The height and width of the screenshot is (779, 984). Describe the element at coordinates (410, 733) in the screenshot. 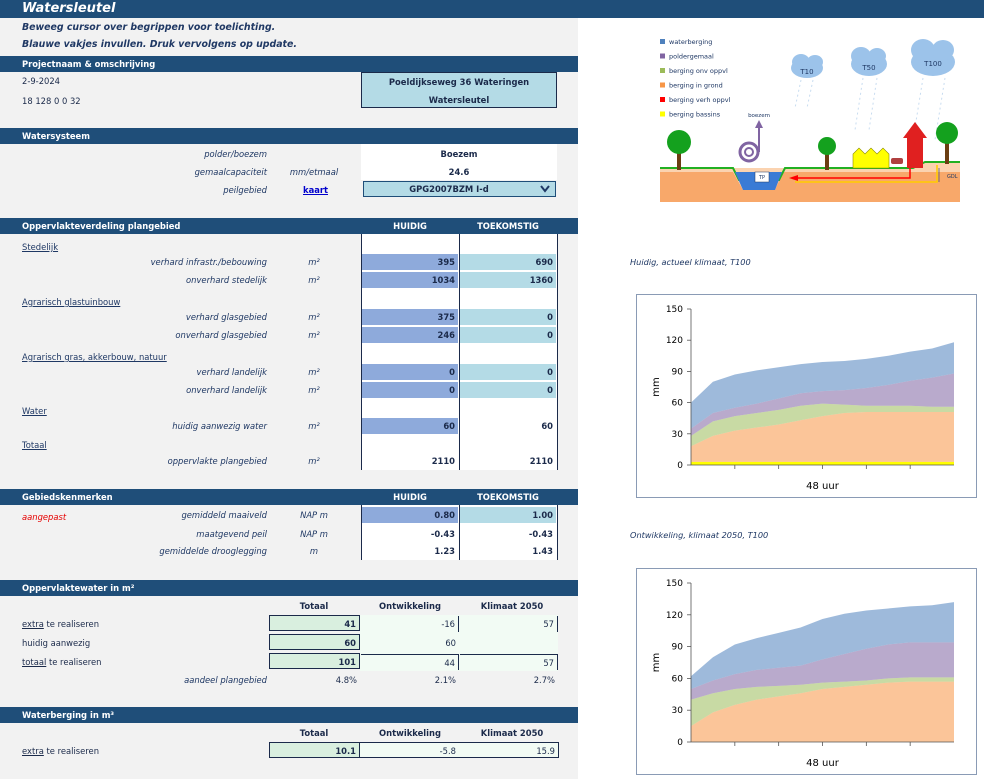

I see `wb-col-ontw: Ontwikkeling` at that location.